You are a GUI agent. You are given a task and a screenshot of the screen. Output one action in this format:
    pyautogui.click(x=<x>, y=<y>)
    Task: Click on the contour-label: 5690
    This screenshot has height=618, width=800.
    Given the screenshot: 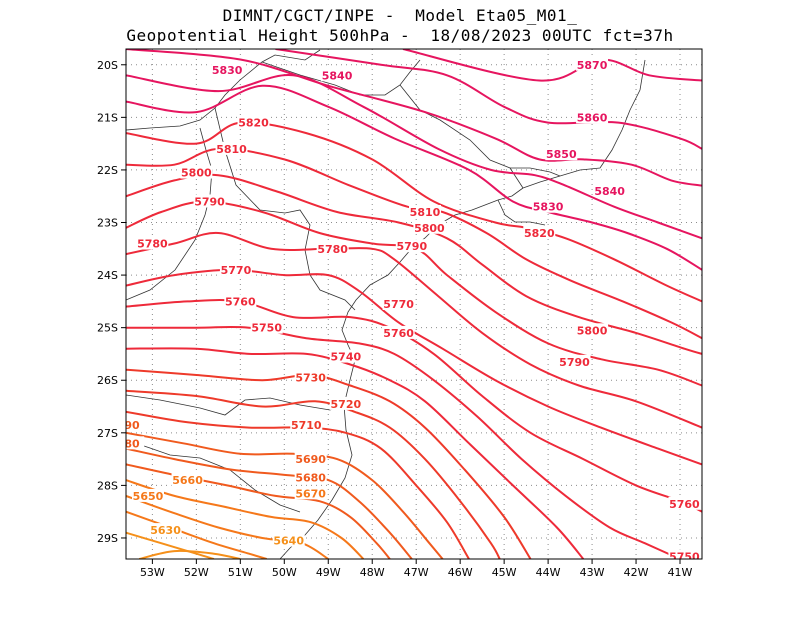 What is the action you would take?
    pyautogui.click(x=310, y=459)
    